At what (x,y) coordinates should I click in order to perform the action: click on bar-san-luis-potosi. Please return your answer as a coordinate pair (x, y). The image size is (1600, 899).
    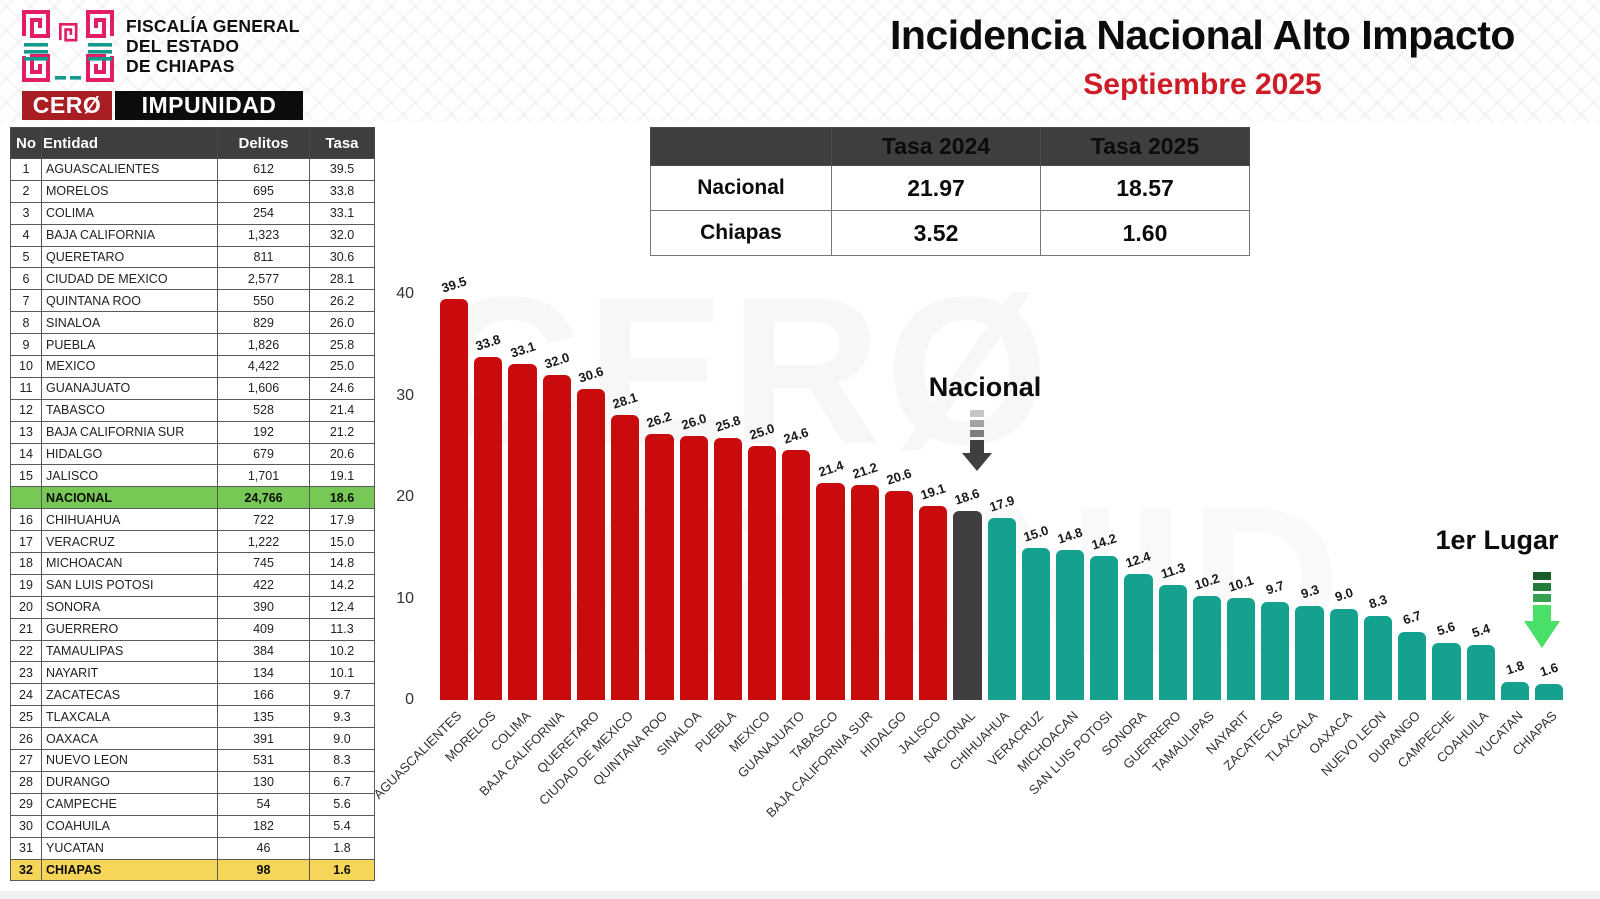
    Looking at the image, I should click on (1104, 627).